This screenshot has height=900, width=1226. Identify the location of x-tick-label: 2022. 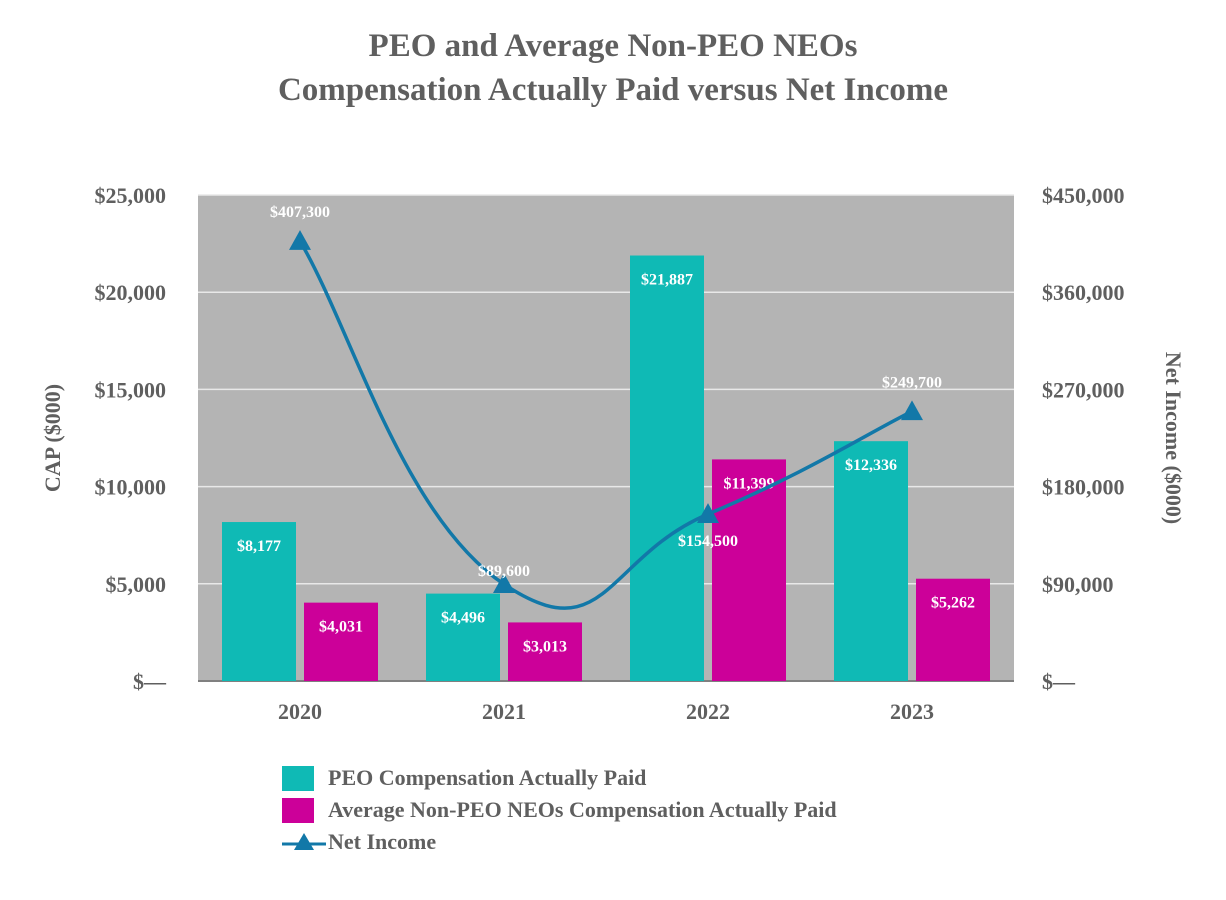
(708, 711).